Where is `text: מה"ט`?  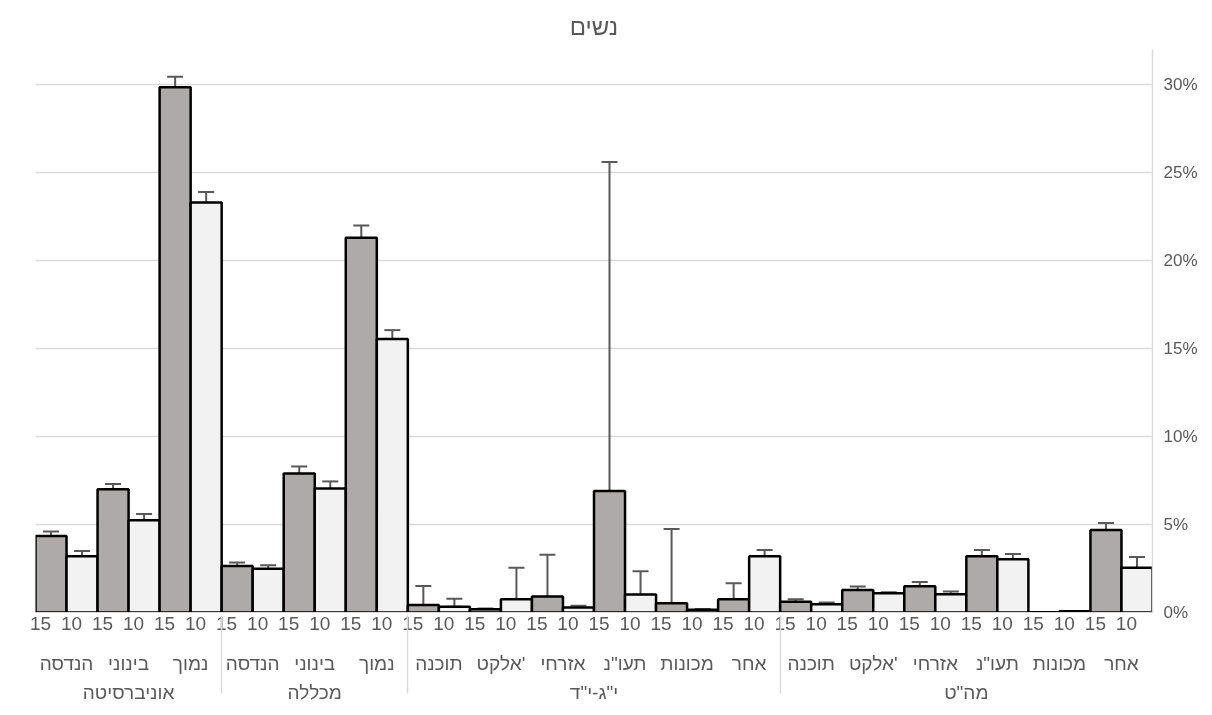 text: מה"ט is located at coordinates (966, 692).